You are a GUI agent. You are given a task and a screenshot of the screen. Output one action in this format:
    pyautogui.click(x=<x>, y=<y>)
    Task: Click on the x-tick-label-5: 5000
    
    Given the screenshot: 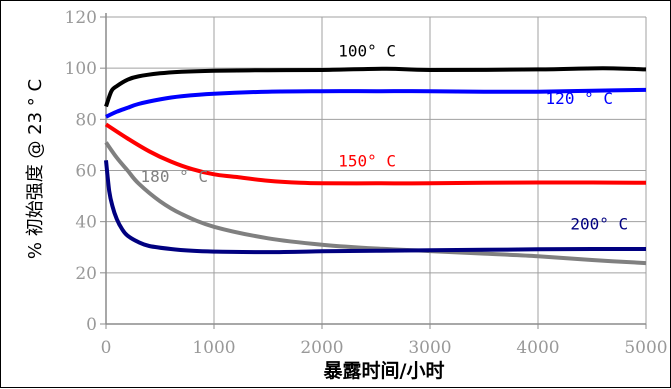 What is the action you would take?
    pyautogui.click(x=645, y=348)
    